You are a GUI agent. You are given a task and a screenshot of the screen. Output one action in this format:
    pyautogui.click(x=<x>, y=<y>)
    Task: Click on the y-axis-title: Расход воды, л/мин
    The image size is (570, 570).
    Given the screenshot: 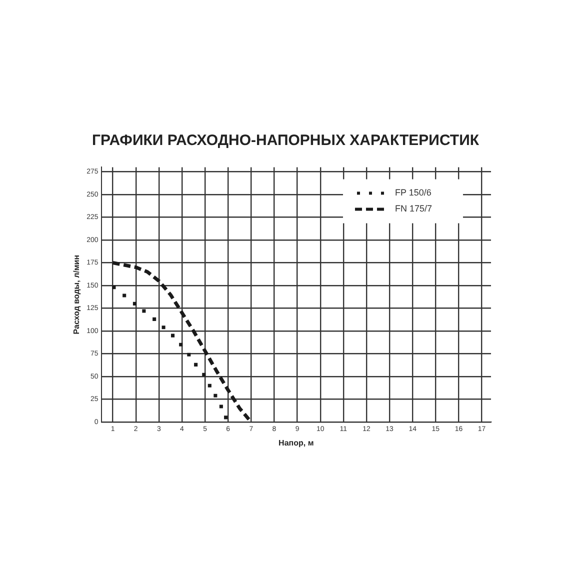 What is the action you would take?
    pyautogui.click(x=77, y=294)
    